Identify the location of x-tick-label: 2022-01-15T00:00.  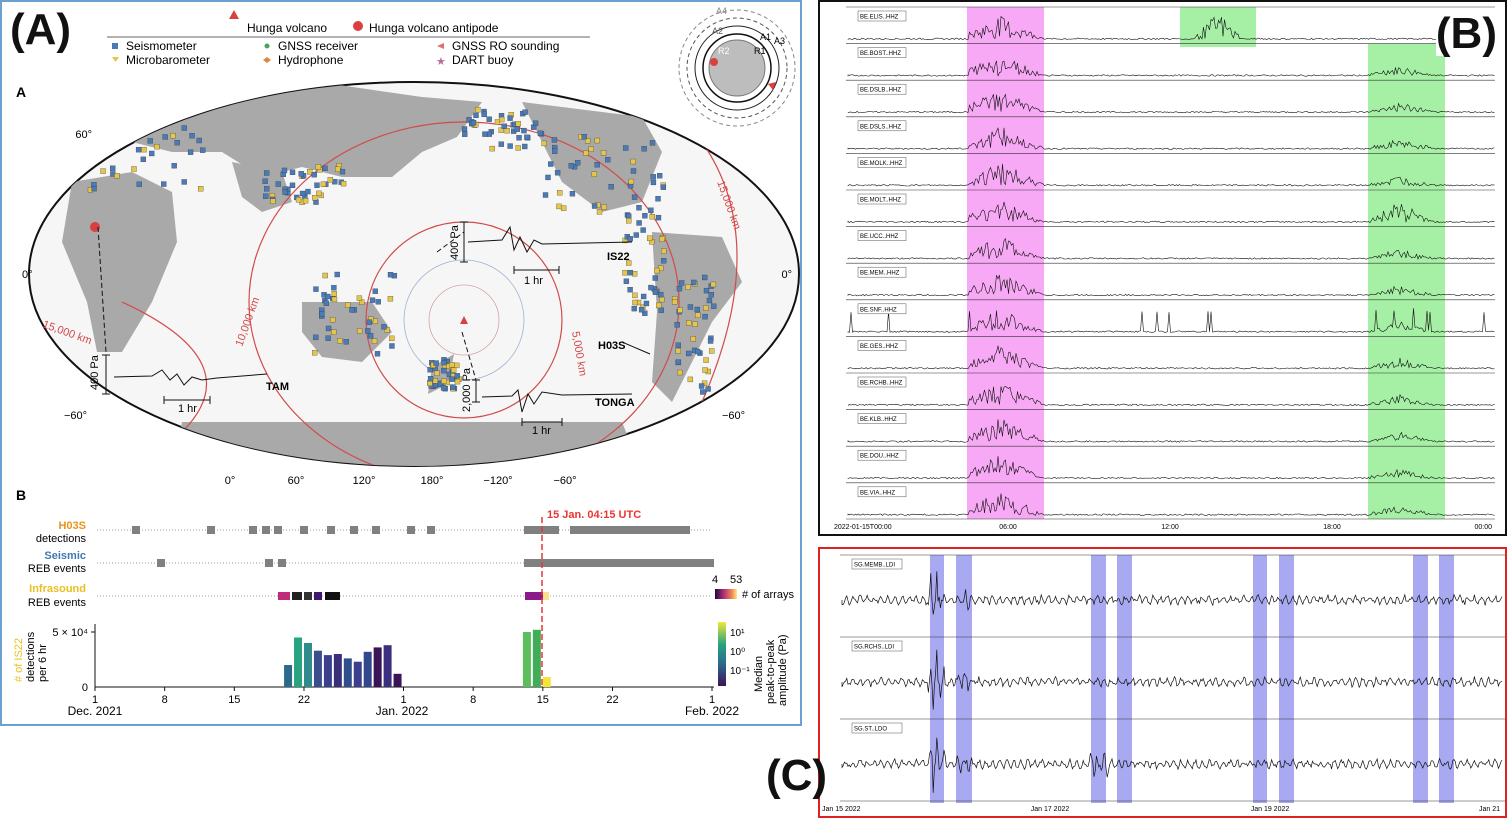
(863, 527).